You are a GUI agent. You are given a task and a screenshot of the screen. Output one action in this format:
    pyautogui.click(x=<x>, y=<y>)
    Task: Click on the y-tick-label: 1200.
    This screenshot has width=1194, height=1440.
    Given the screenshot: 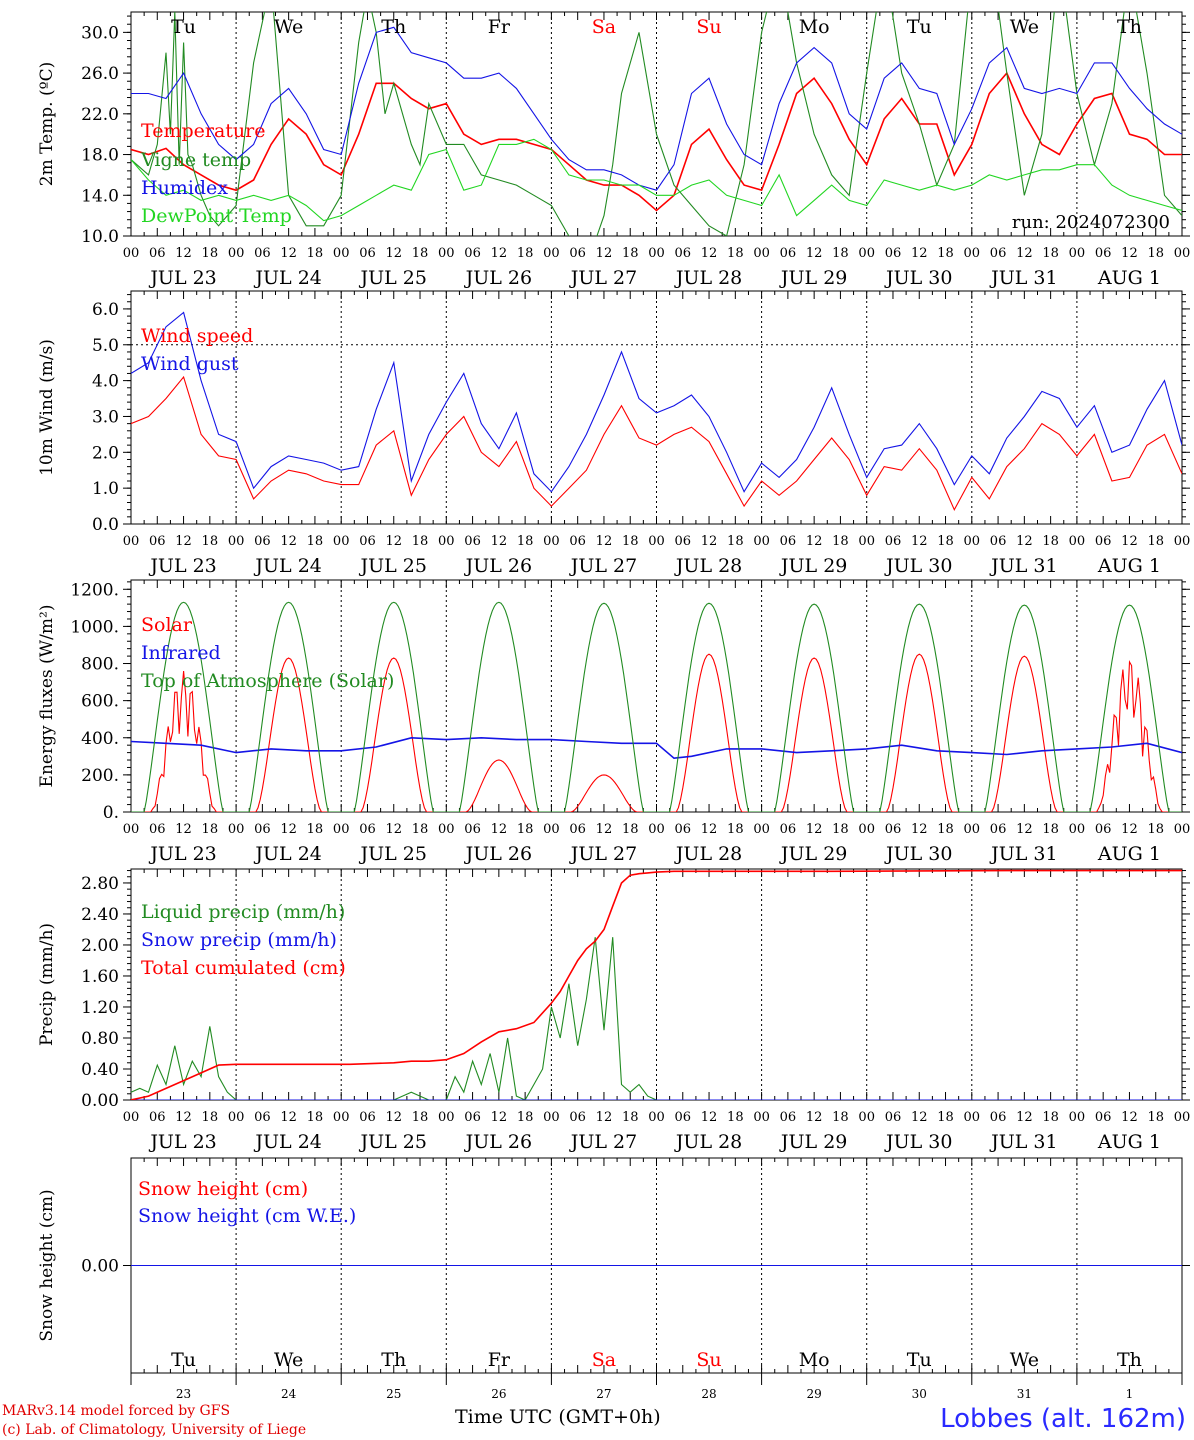 What is the action you would take?
    pyautogui.click(x=94, y=590)
    